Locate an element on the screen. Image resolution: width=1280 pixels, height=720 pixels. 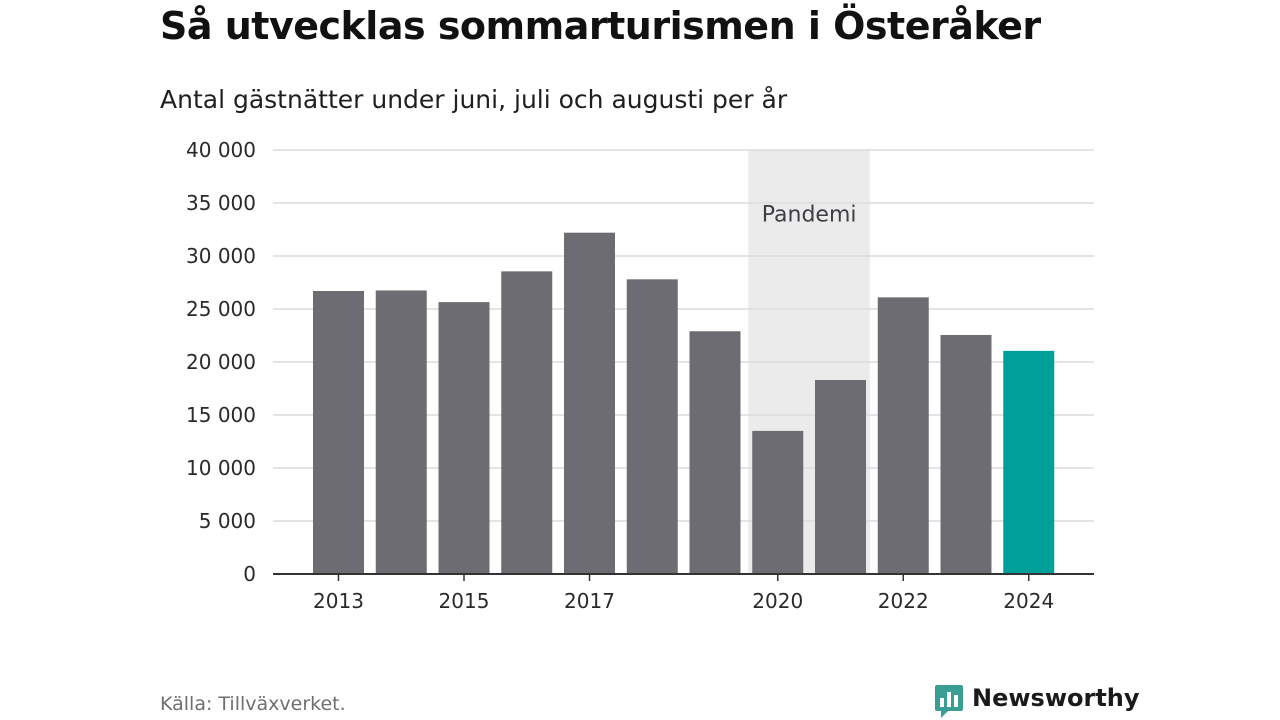
y-tick-label: 25 000 is located at coordinates (221, 309).